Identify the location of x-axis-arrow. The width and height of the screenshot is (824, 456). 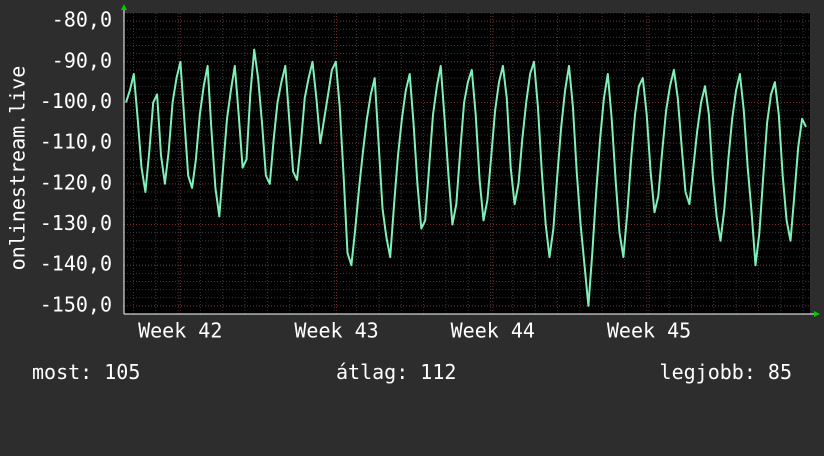
(817, 314).